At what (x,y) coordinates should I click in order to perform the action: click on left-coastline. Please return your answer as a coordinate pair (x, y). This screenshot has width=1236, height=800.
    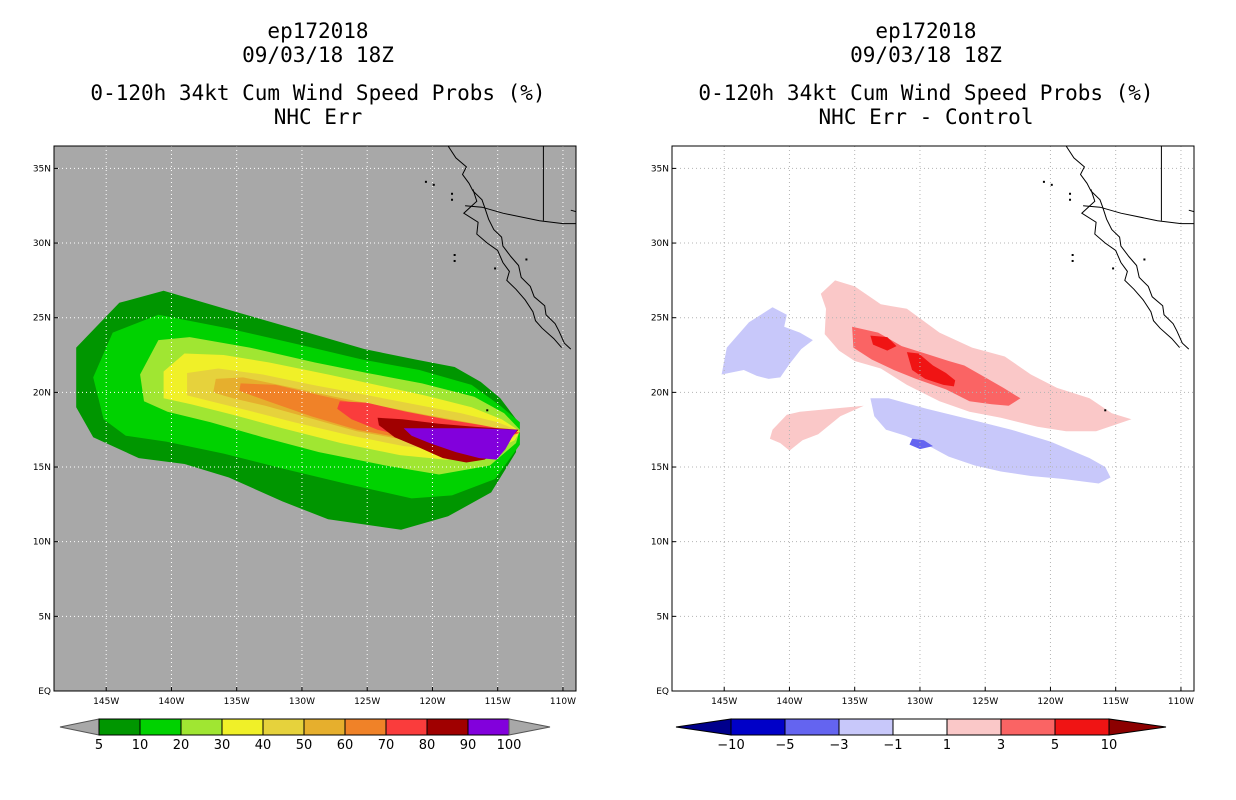
    Looking at the image, I should click on (500, 279).